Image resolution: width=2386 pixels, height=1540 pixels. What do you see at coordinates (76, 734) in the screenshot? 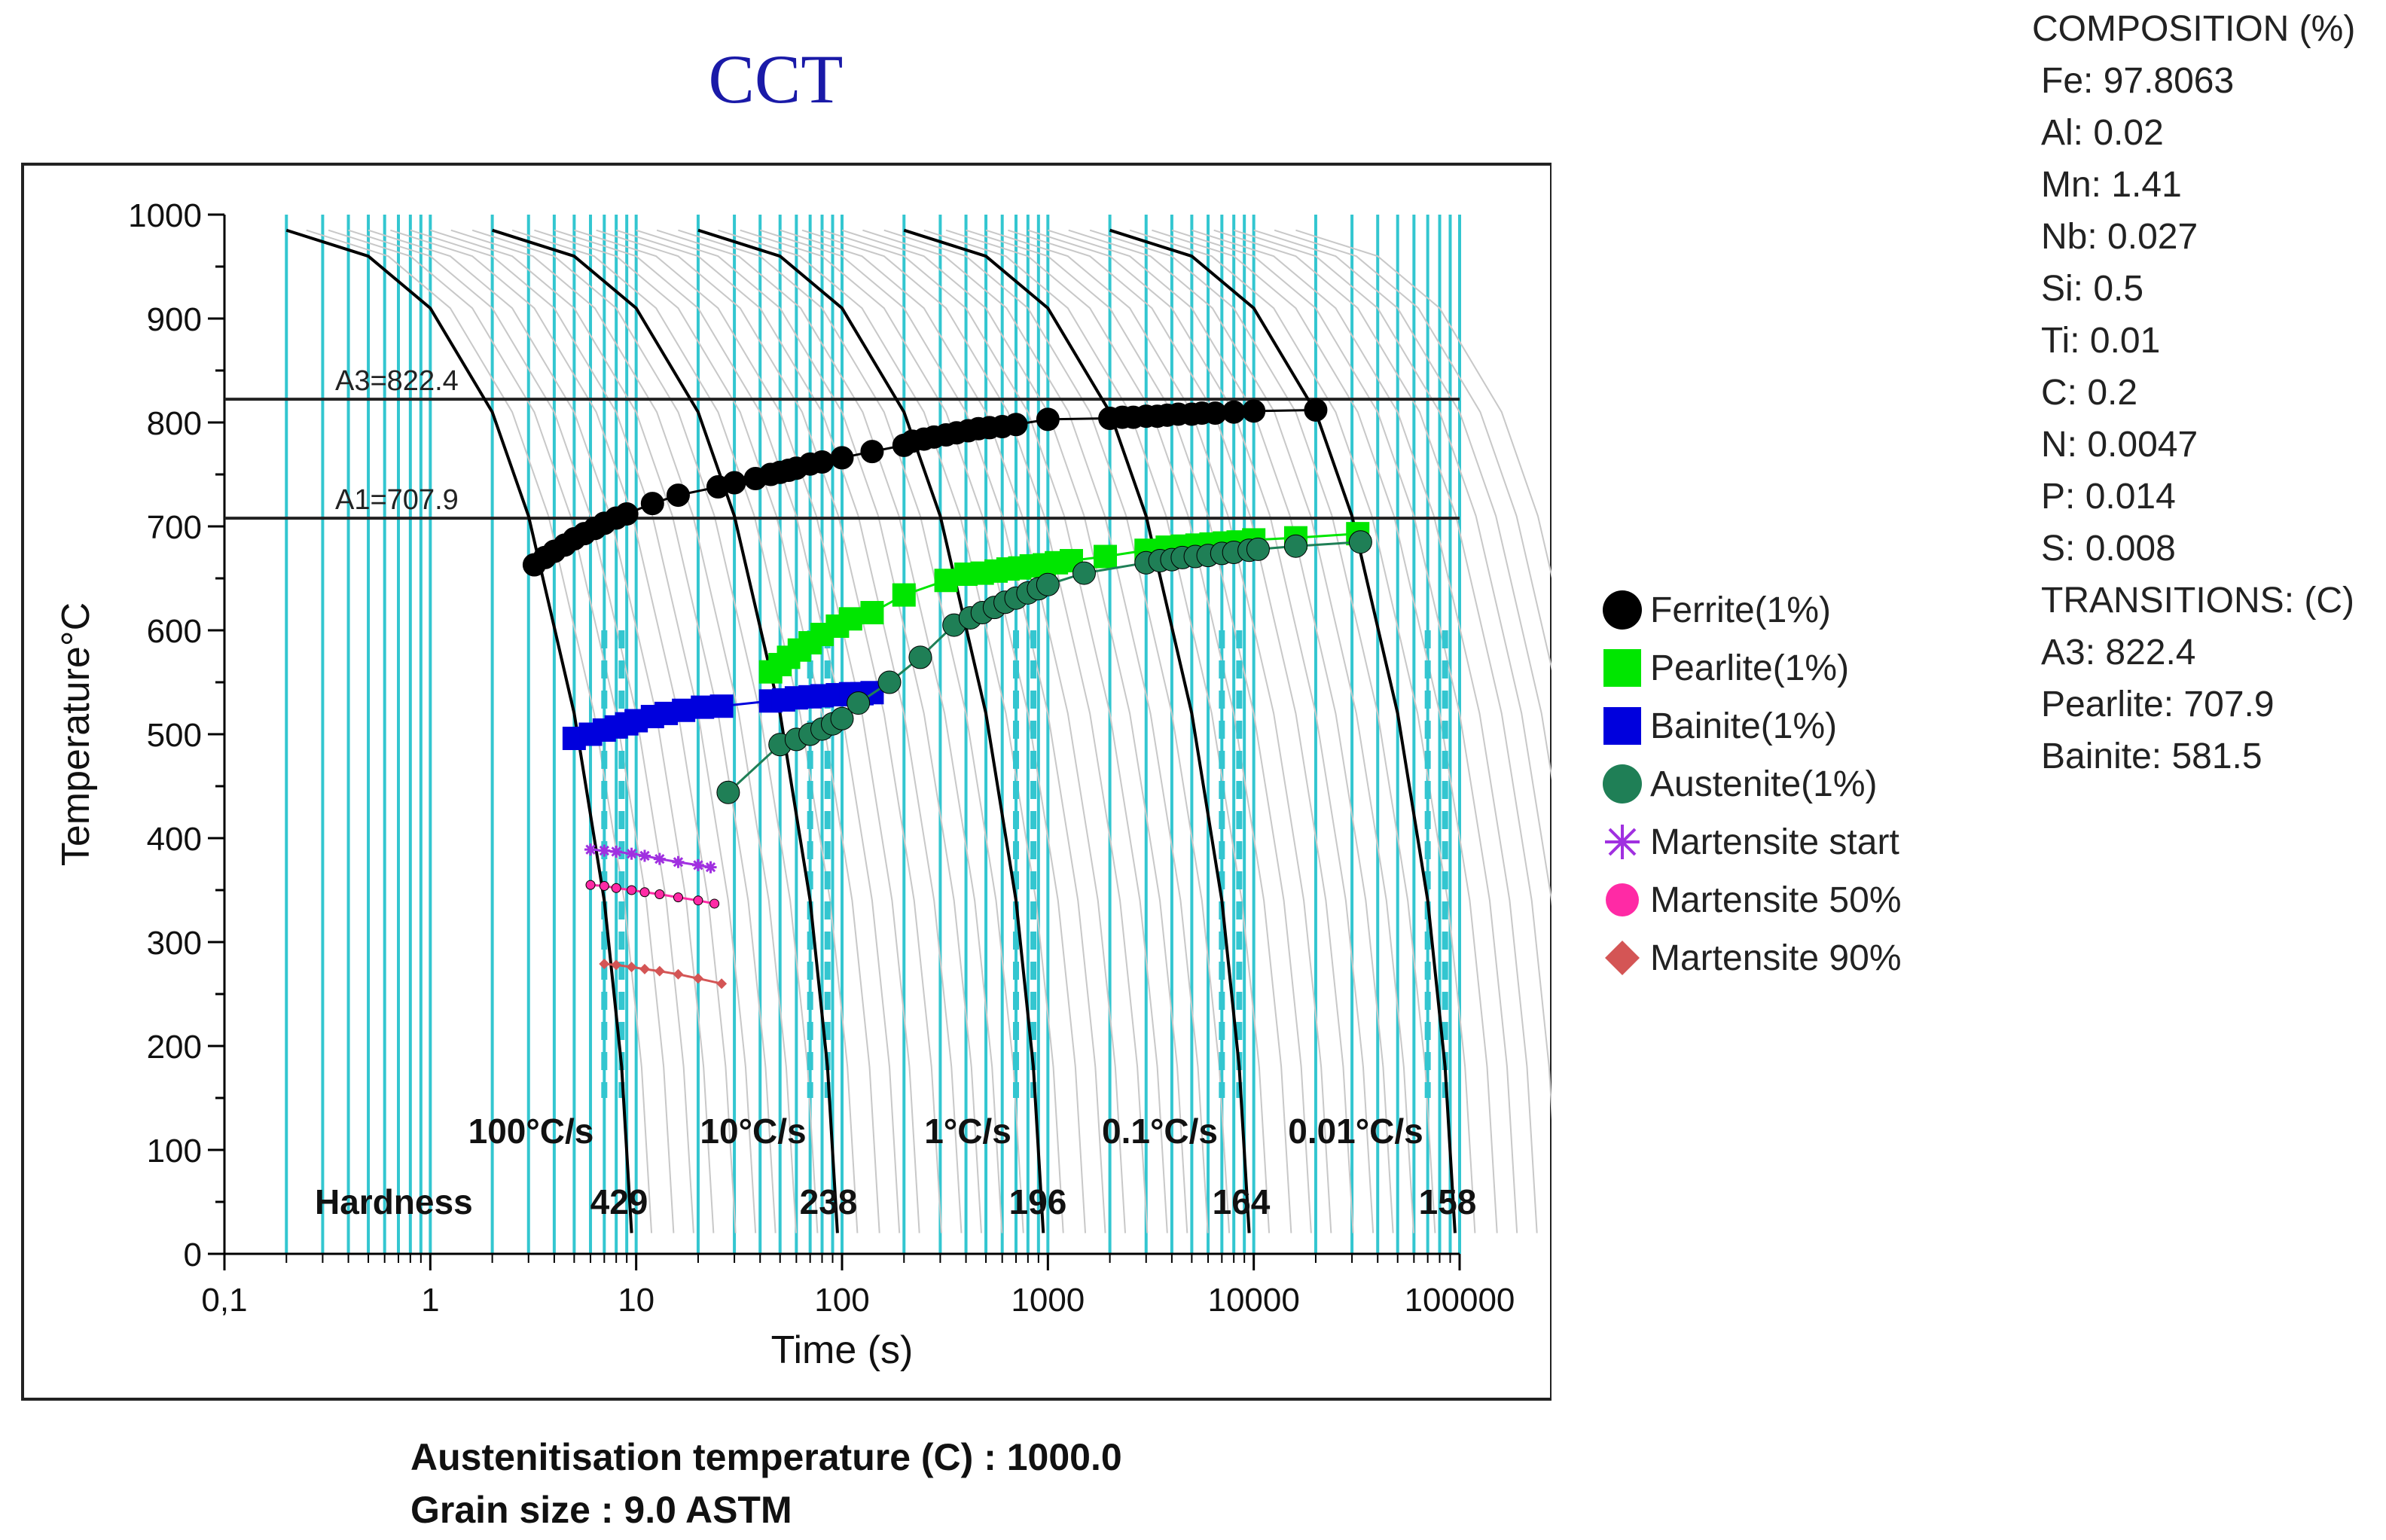
I see `y-axis-label: Temperature°C` at bounding box center [76, 734].